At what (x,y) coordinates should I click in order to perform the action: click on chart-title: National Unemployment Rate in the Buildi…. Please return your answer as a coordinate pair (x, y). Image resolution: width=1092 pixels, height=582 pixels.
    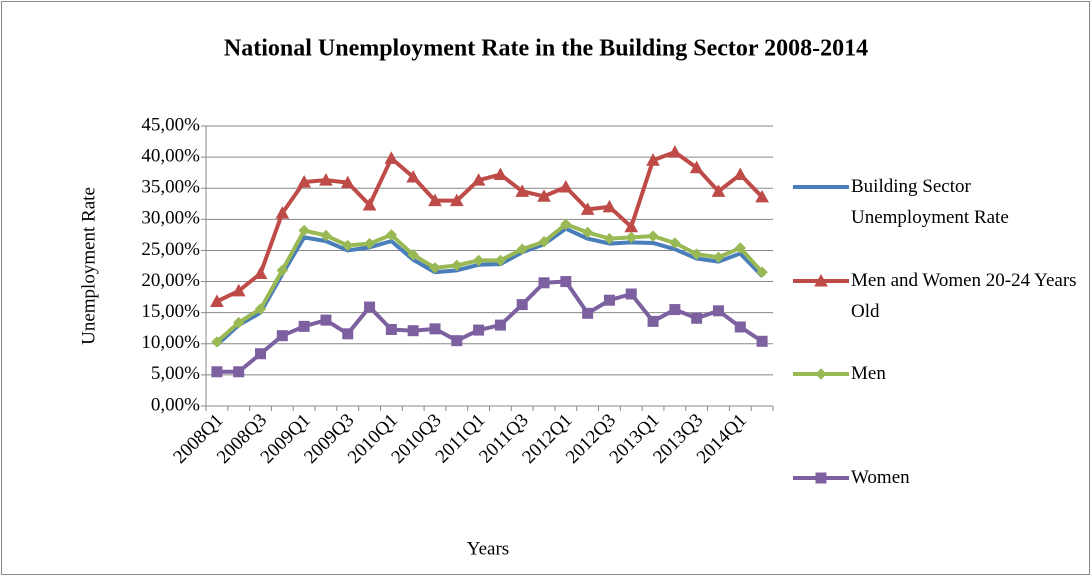
    Looking at the image, I should click on (546, 49).